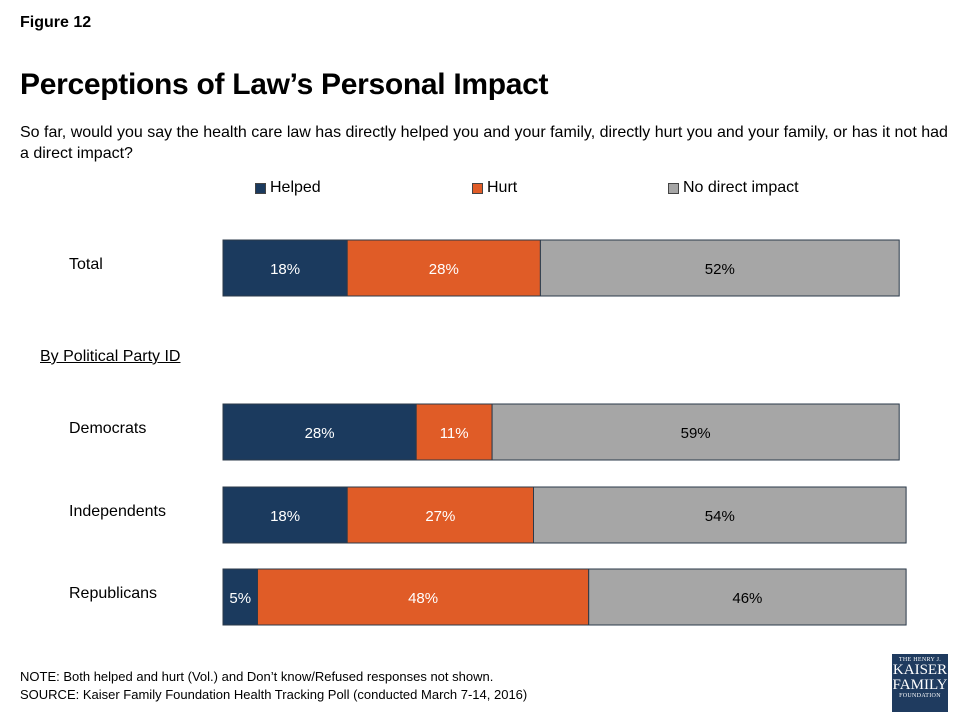 This screenshot has height=720, width=960. I want to click on data-label-republicans-hurt: 48%, so click(423, 598).